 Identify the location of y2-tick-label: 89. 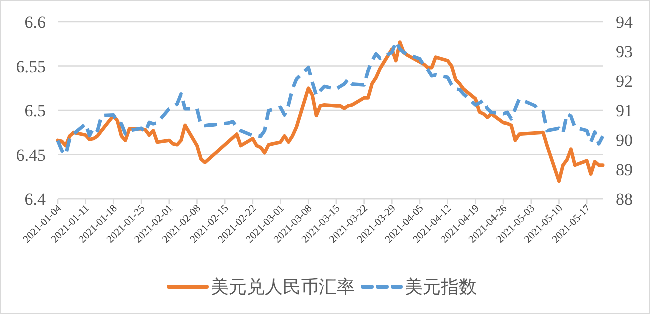
(624, 170).